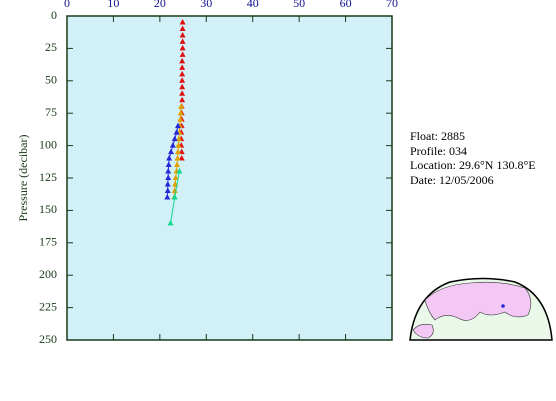  I want to click on x-tick-label: 60, so click(346, 5).